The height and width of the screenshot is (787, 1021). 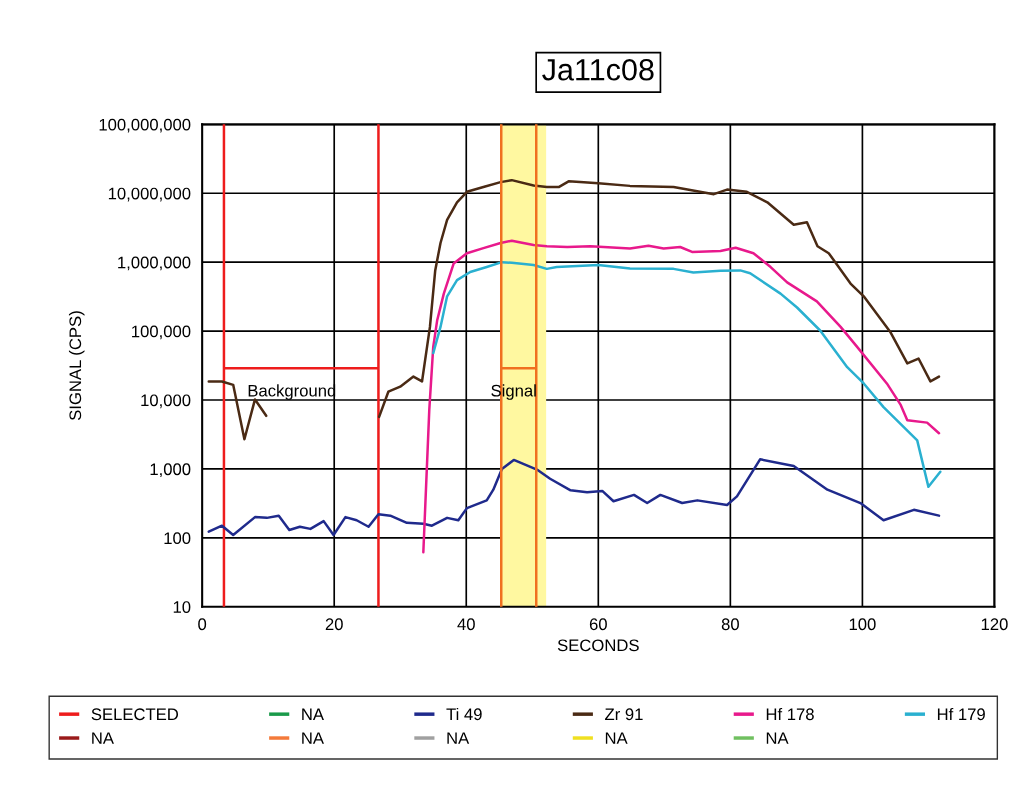 What do you see at coordinates (994, 624) in the screenshot?
I see `x-tick-label: 120` at bounding box center [994, 624].